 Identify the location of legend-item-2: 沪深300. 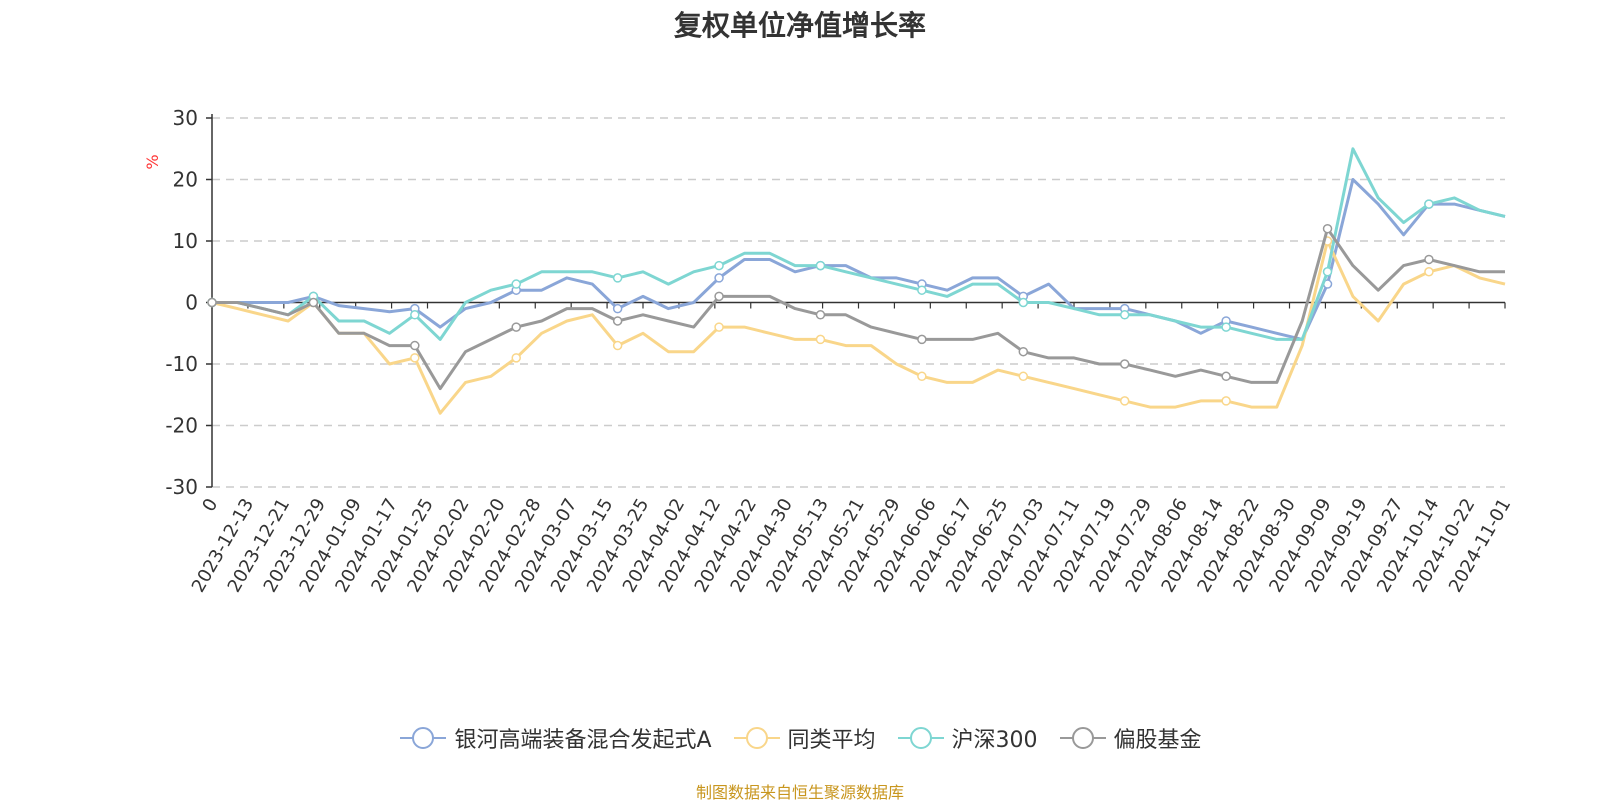
(967, 738).